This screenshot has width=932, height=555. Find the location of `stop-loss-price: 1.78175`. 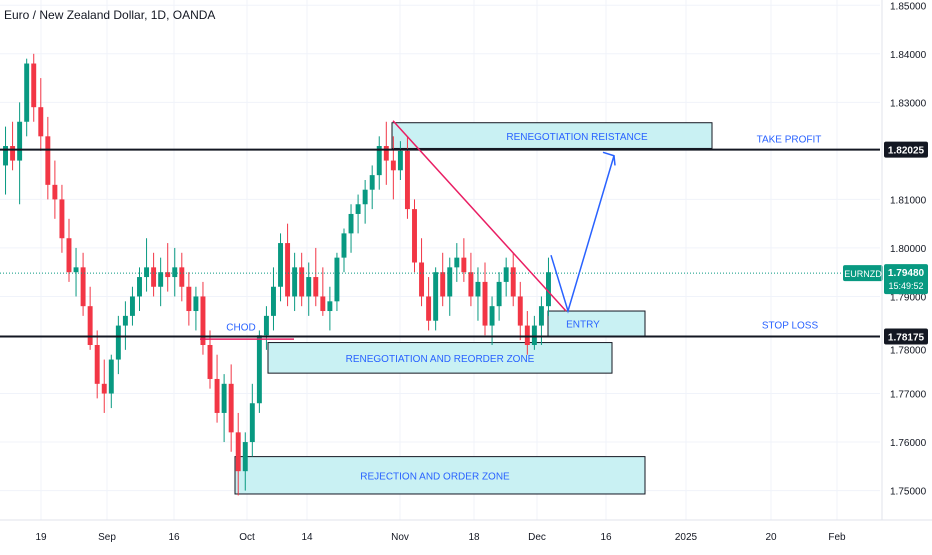

stop-loss-price: 1.78175 is located at coordinates (906, 338).